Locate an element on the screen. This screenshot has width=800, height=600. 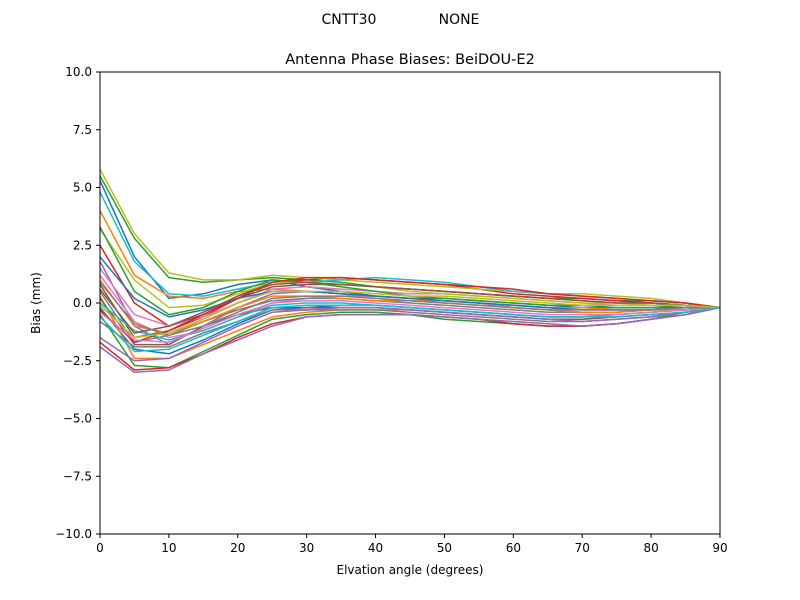
x-tick-label: 20 is located at coordinates (237, 548).